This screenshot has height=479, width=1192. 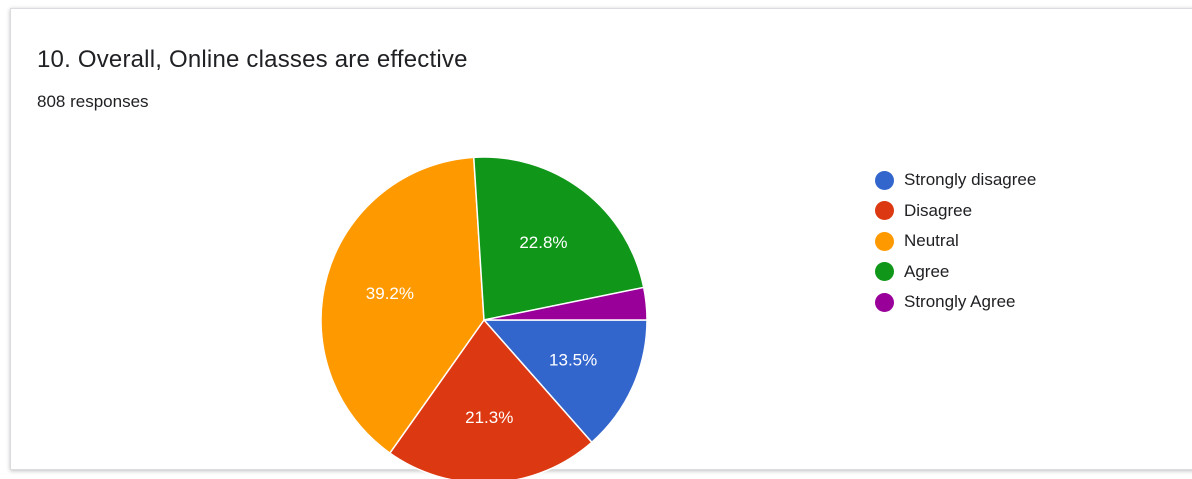 What do you see at coordinates (390, 293) in the screenshot?
I see `slice-label-neutral: 39.2%` at bounding box center [390, 293].